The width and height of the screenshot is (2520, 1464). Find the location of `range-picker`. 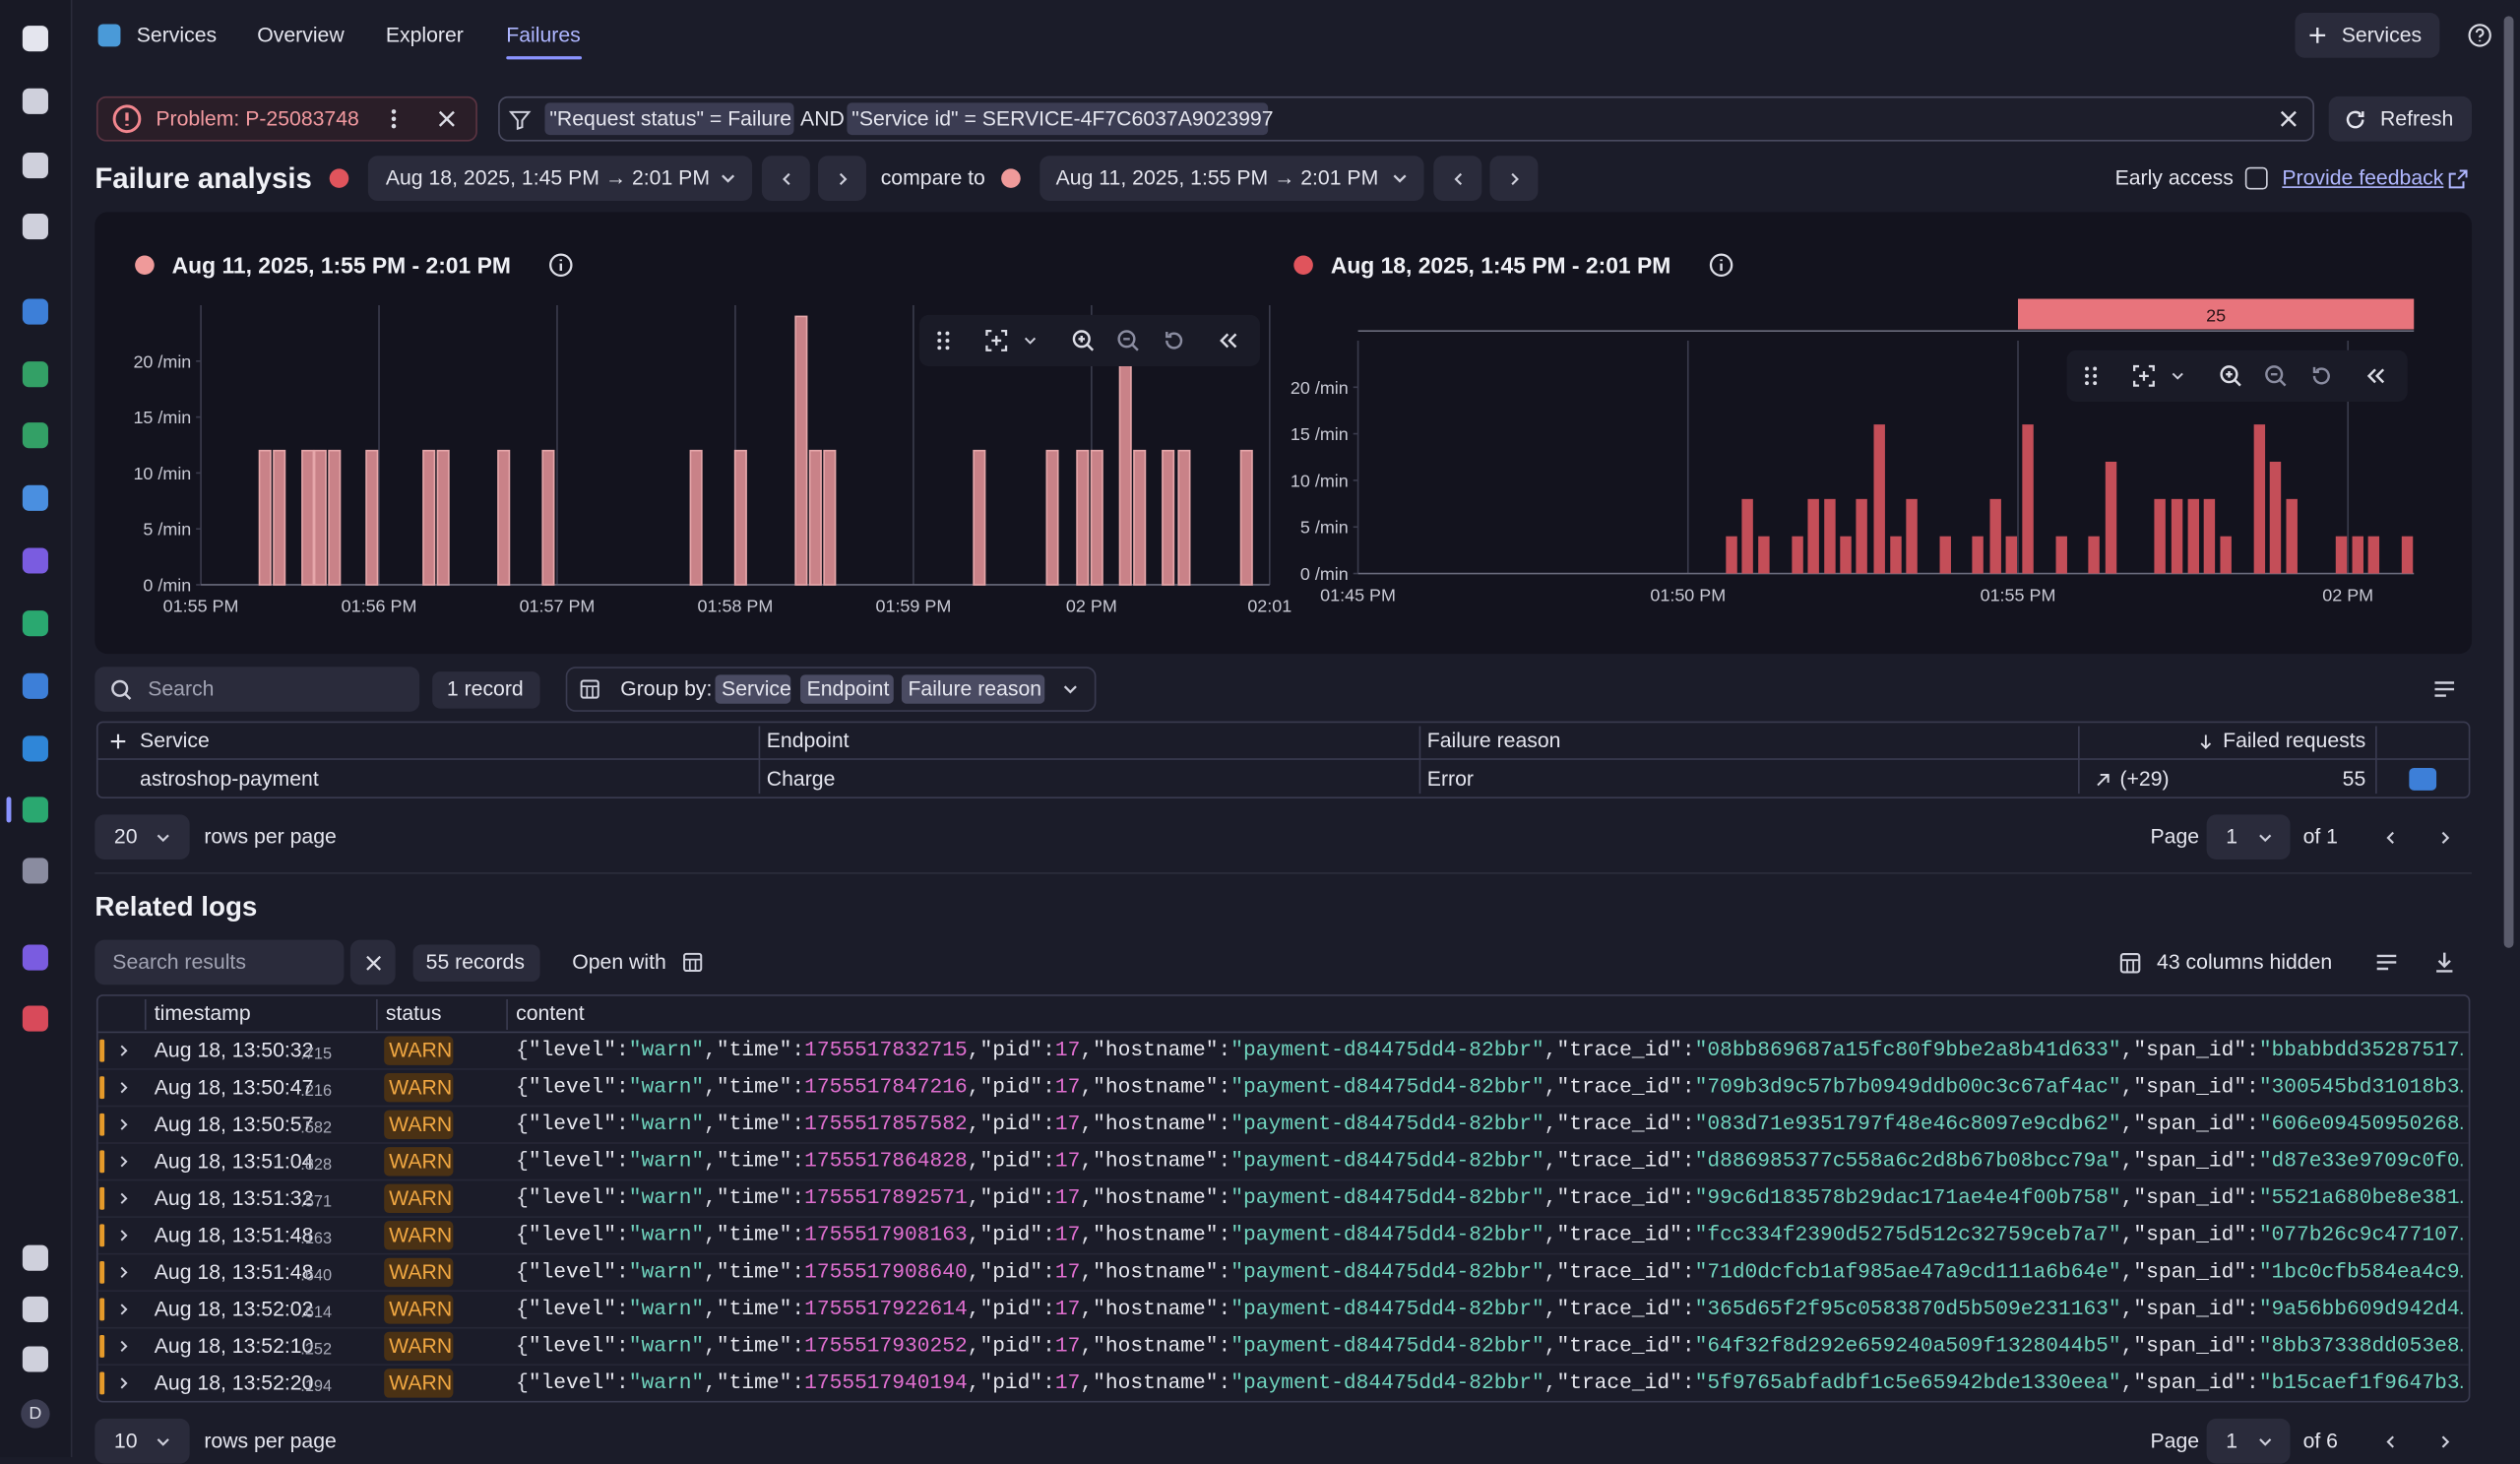

range-picker is located at coordinates (560, 179).